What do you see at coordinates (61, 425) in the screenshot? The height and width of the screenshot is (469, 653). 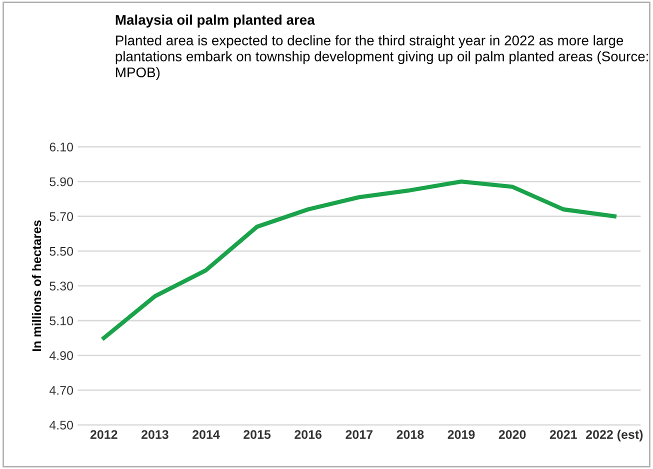 I see `y-tick-label: 4.50` at bounding box center [61, 425].